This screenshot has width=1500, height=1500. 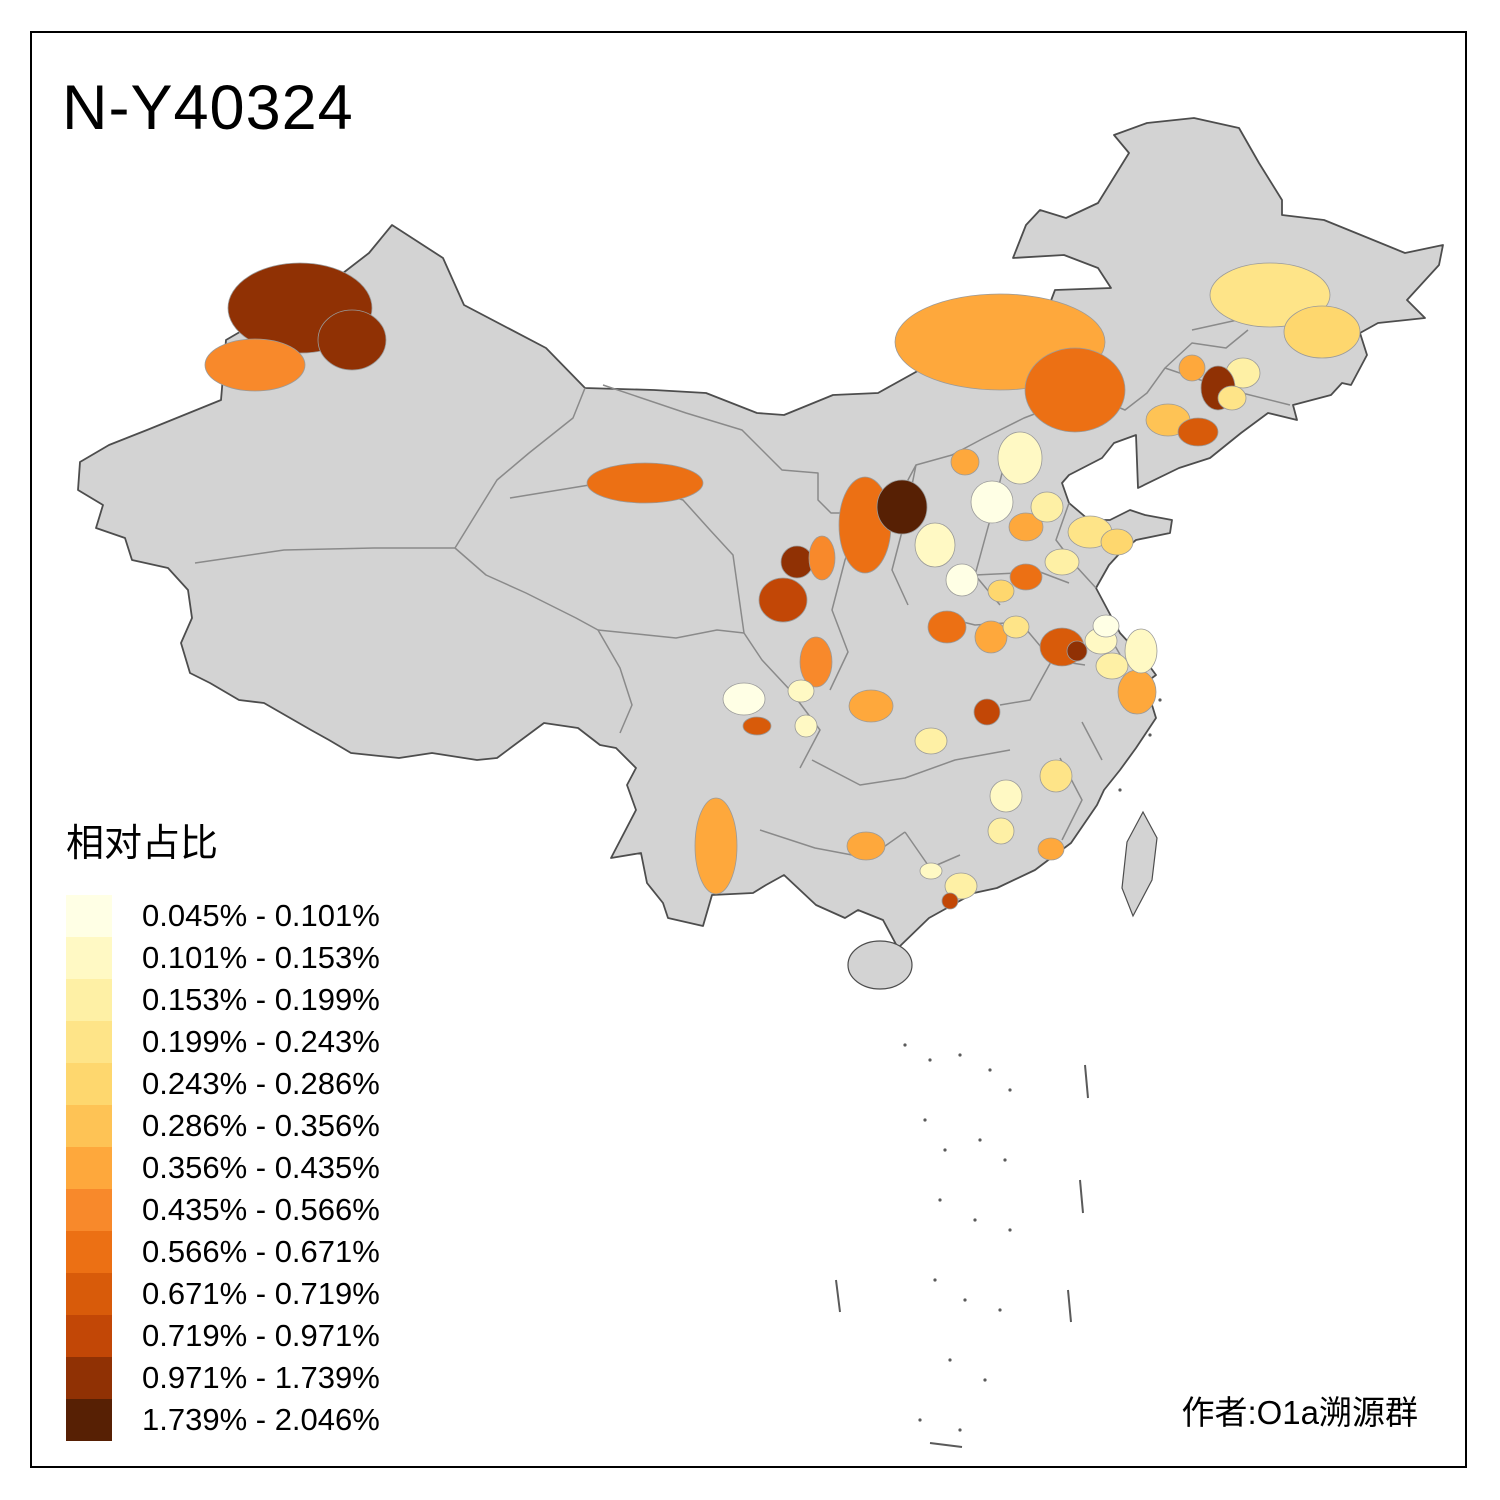 I want to click on legend-item: 0.719% - 0.971%, so click(x=223, y=1336).